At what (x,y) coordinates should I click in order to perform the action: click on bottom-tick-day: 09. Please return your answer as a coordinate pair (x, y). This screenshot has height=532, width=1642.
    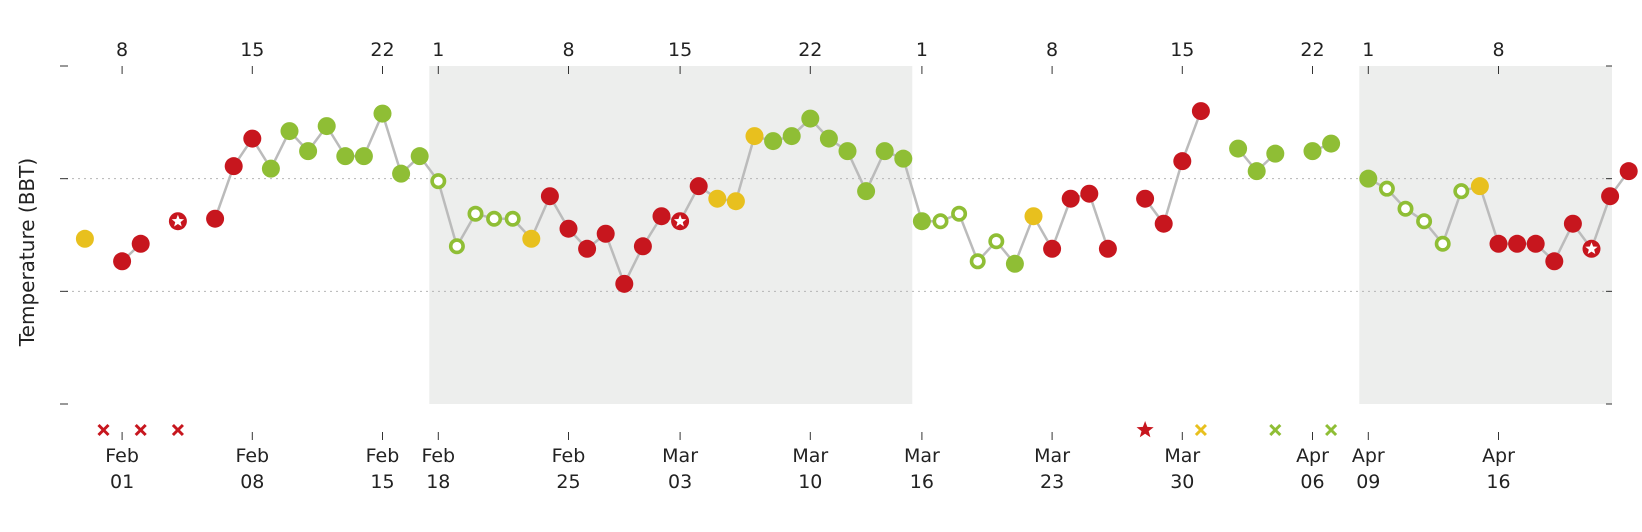
    Looking at the image, I should click on (1368, 482).